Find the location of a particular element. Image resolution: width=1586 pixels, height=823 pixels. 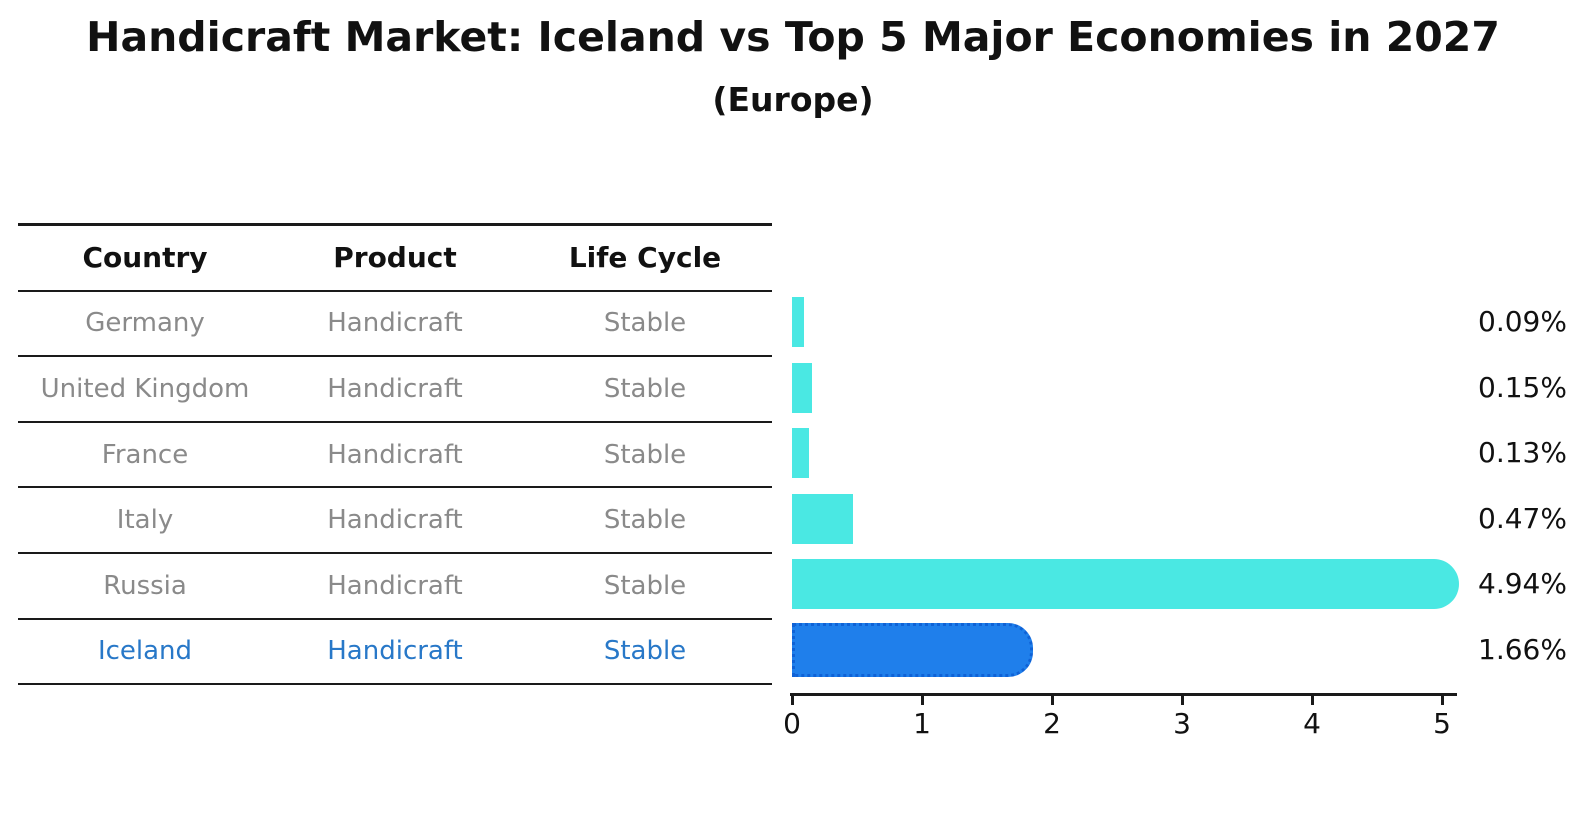

table-header-country: Country is located at coordinates (145, 258).